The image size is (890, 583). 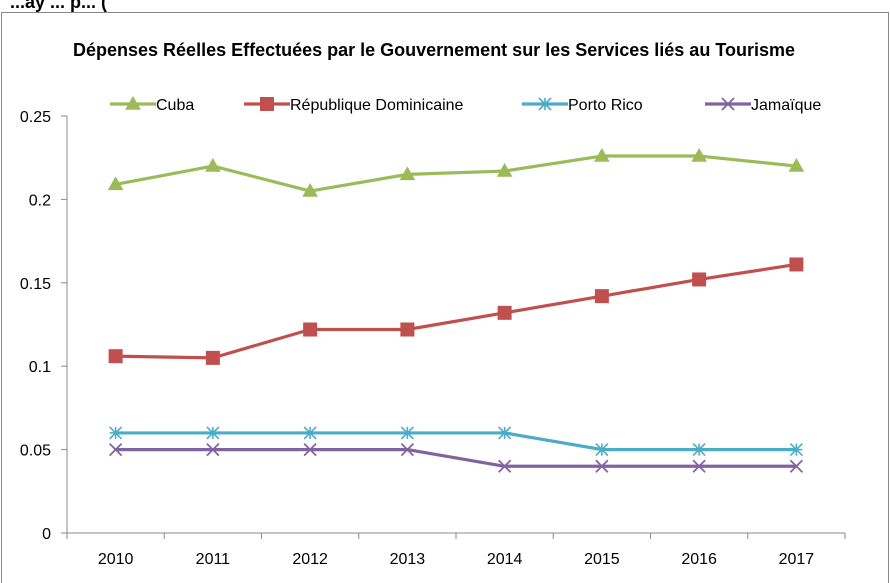 What do you see at coordinates (602, 559) in the screenshot?
I see `x-tick-label: 2015` at bounding box center [602, 559].